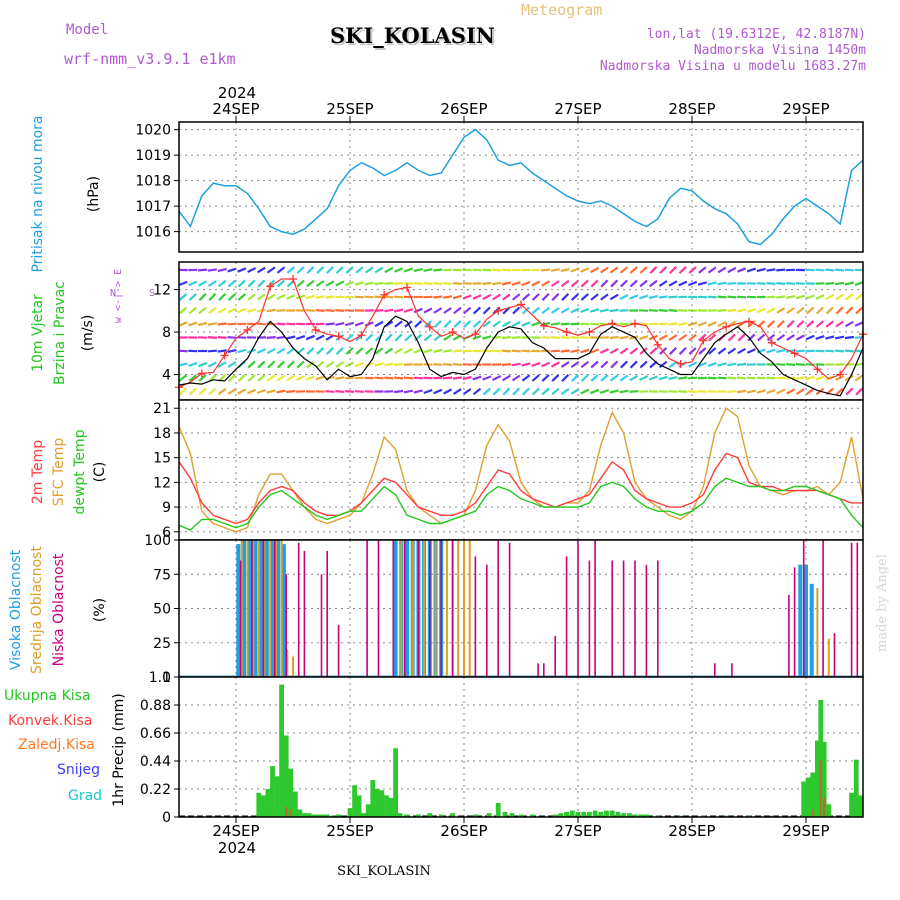 The width and height of the screenshot is (900, 900). What do you see at coordinates (16, 609) in the screenshot?
I see `cloud-ylabel-a: Visoka Oblacnost` at bounding box center [16, 609].